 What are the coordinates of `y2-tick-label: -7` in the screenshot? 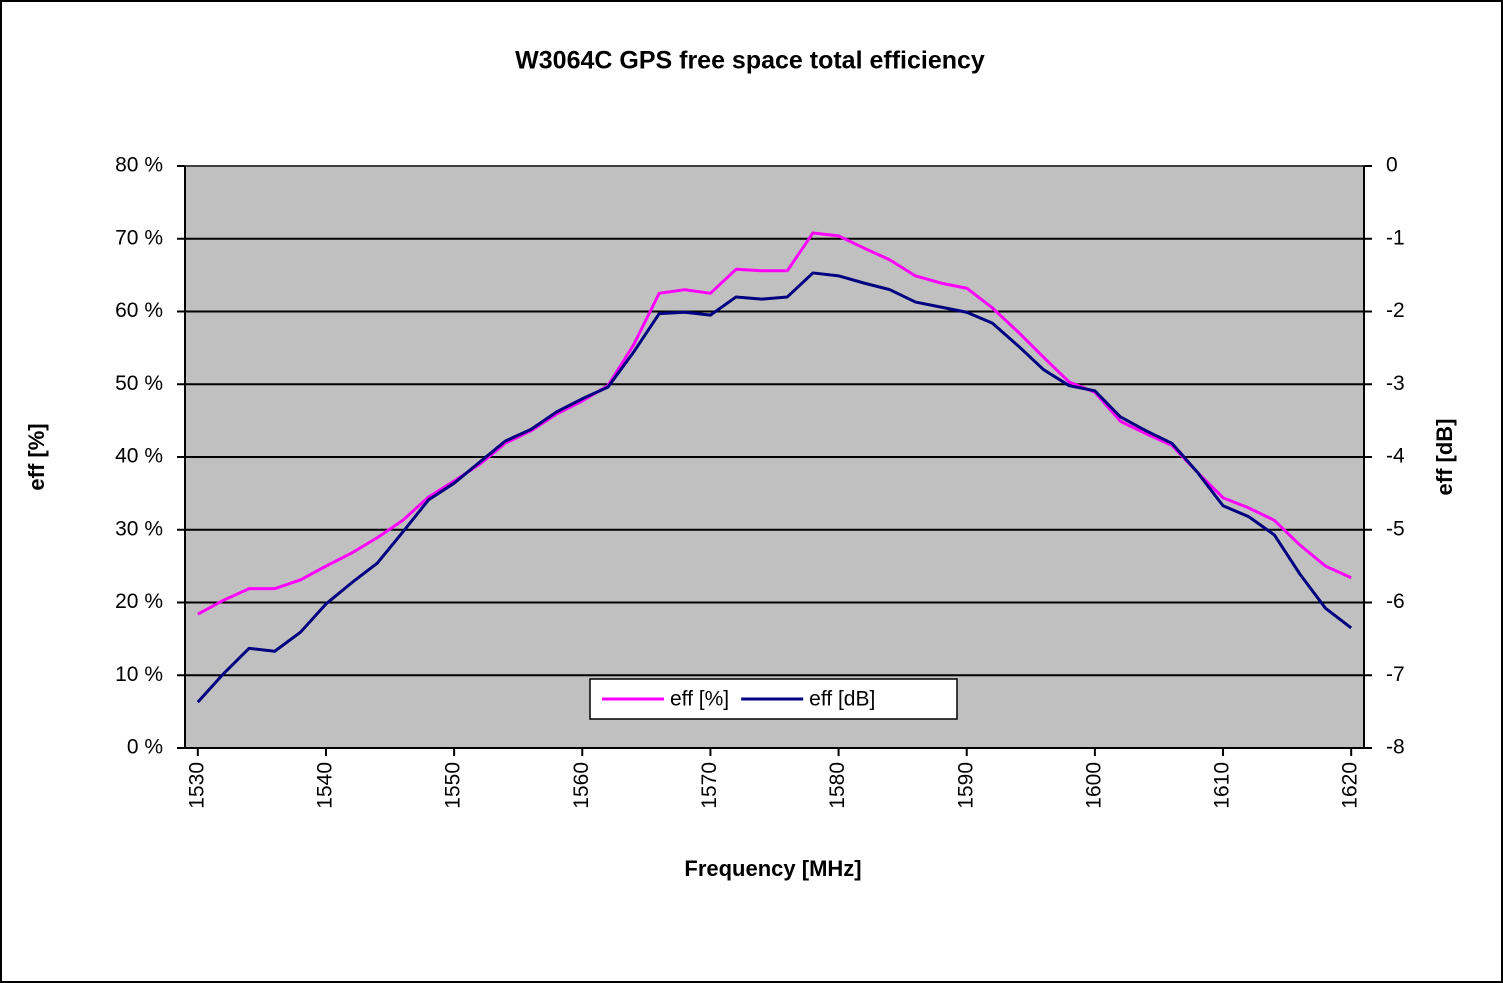 It's located at (1395, 674).